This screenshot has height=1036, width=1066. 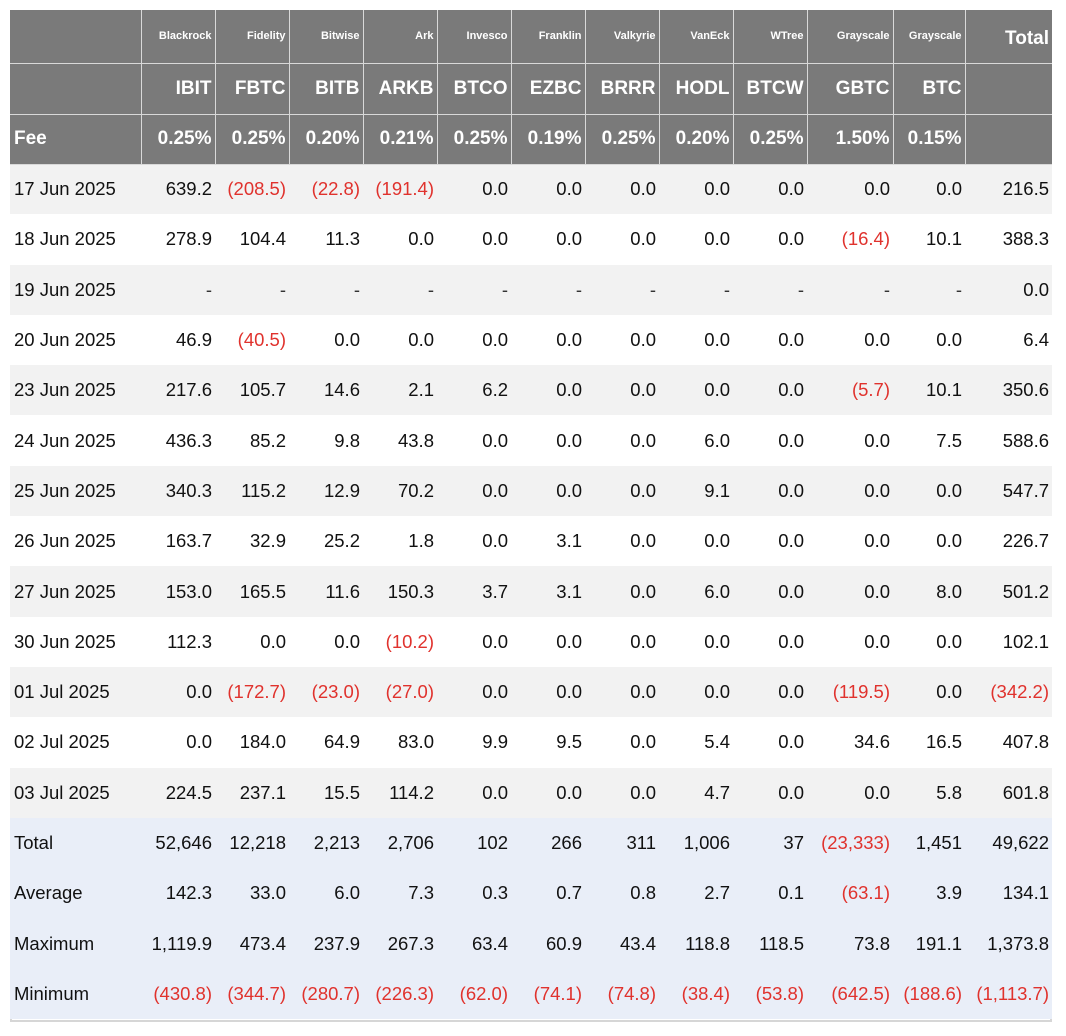 What do you see at coordinates (531, 289) in the screenshot?
I see `table-row: 19 Jun 2025- - - - - - - - - - -0.0` at bounding box center [531, 289].